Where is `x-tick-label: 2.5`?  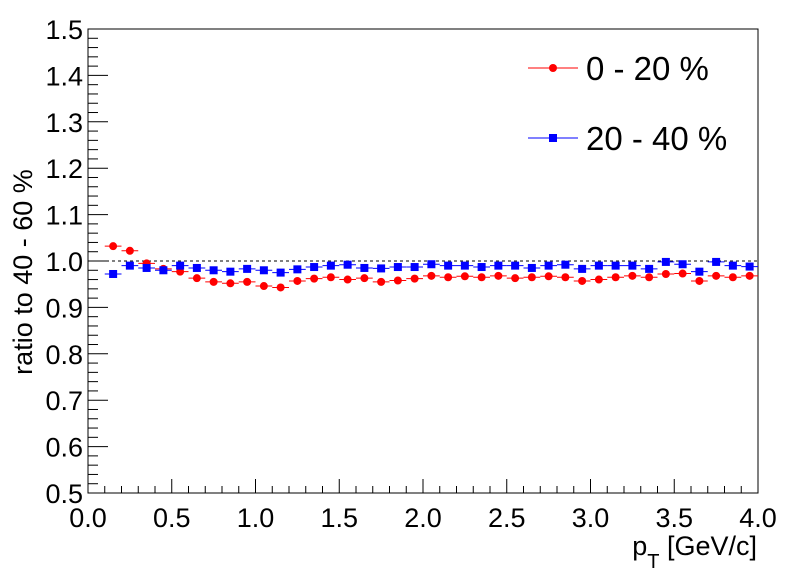
x-tick-label: 2.5 is located at coordinates (507, 518).